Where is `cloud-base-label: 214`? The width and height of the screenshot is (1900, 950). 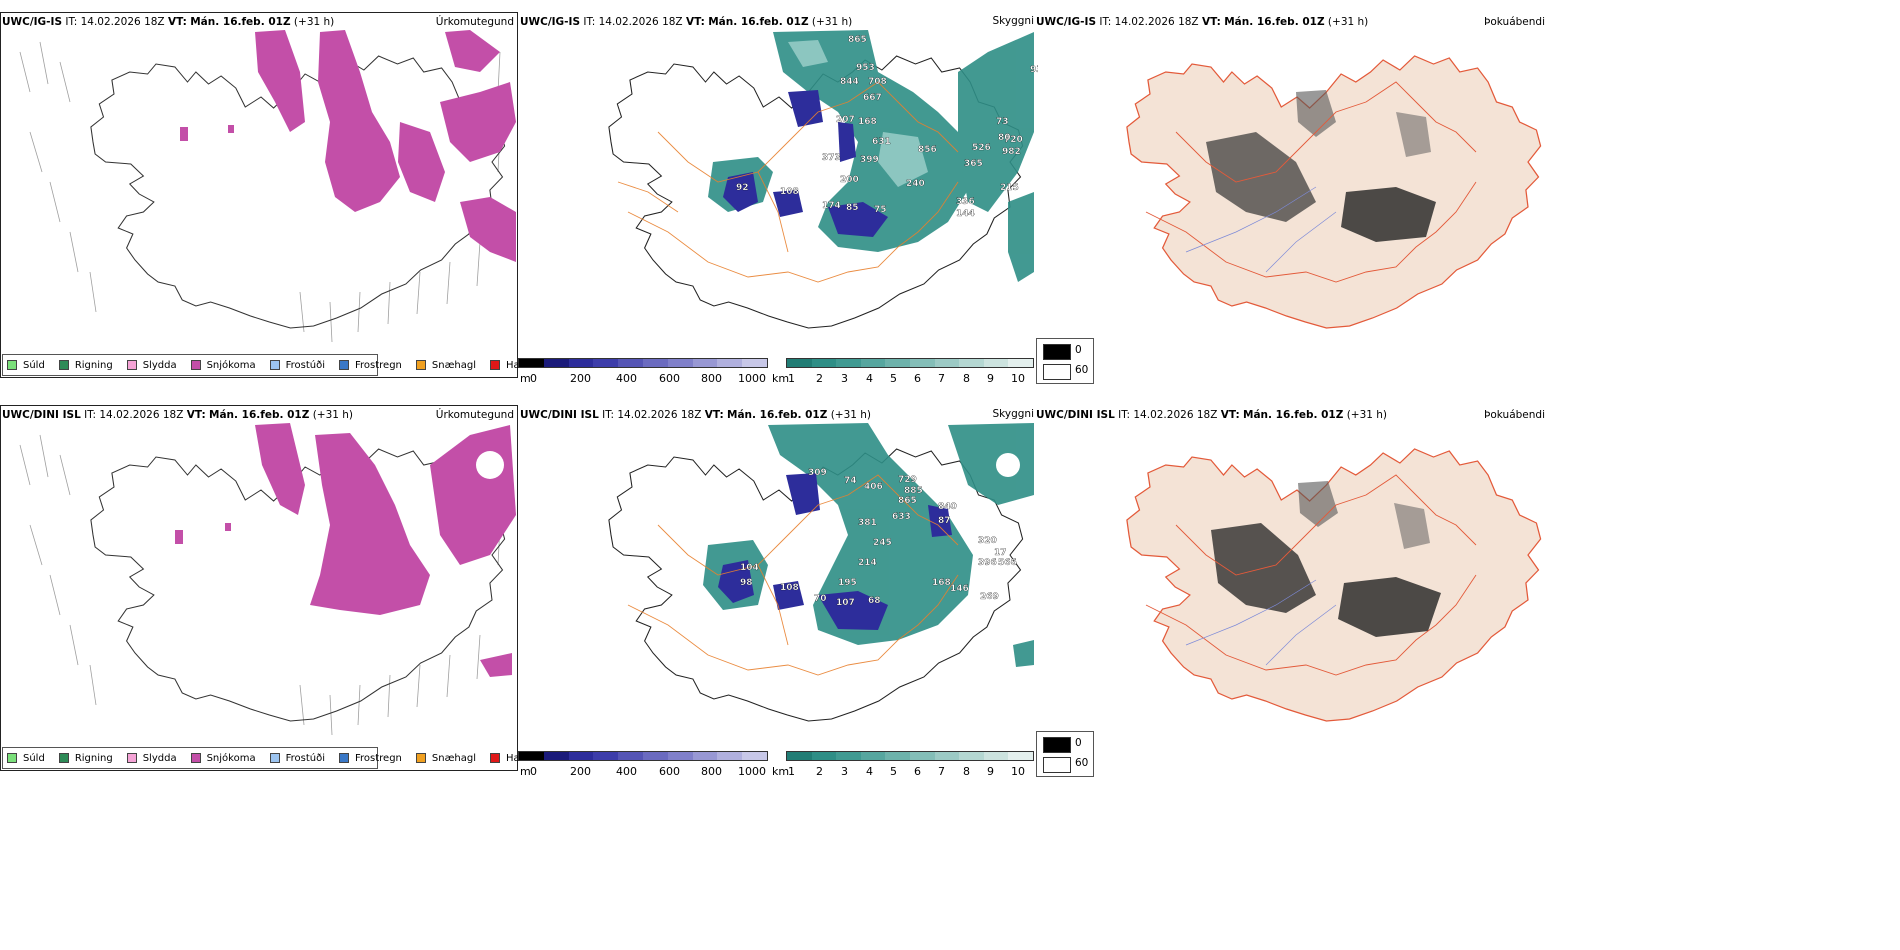 cloud-base-label: 214 is located at coordinates (867, 563).